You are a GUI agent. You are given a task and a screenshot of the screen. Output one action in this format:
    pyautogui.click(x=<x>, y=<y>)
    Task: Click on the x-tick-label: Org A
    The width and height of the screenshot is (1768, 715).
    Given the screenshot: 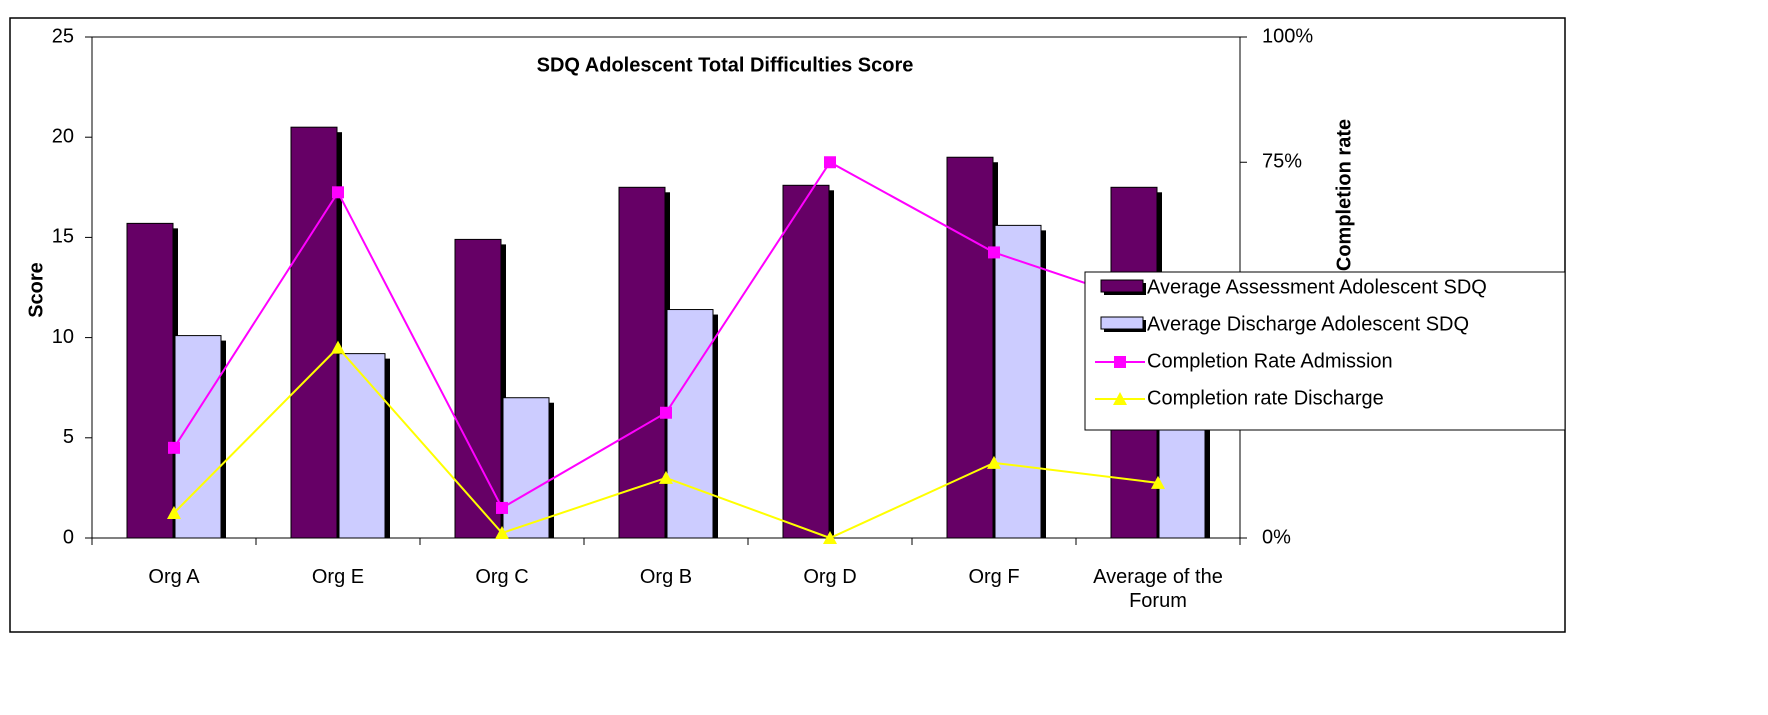 What is the action you would take?
    pyautogui.click(x=174, y=577)
    